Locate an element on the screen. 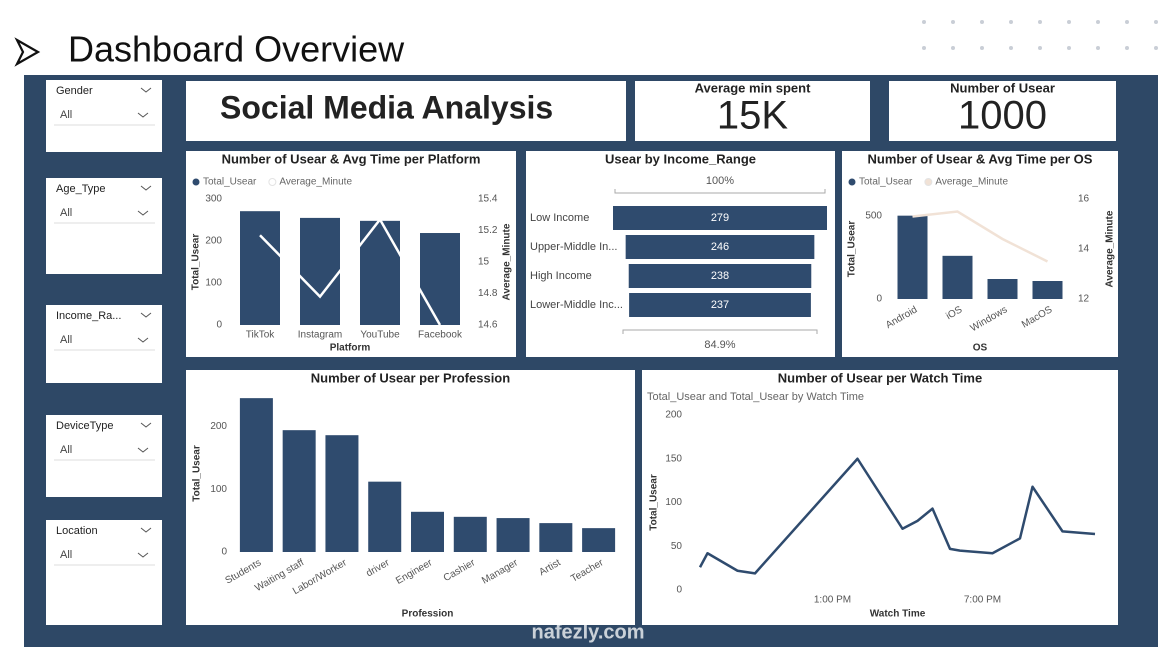 This screenshot has height=647, width=1176. chart-title: Usear by Income_Range is located at coordinates (680, 158).